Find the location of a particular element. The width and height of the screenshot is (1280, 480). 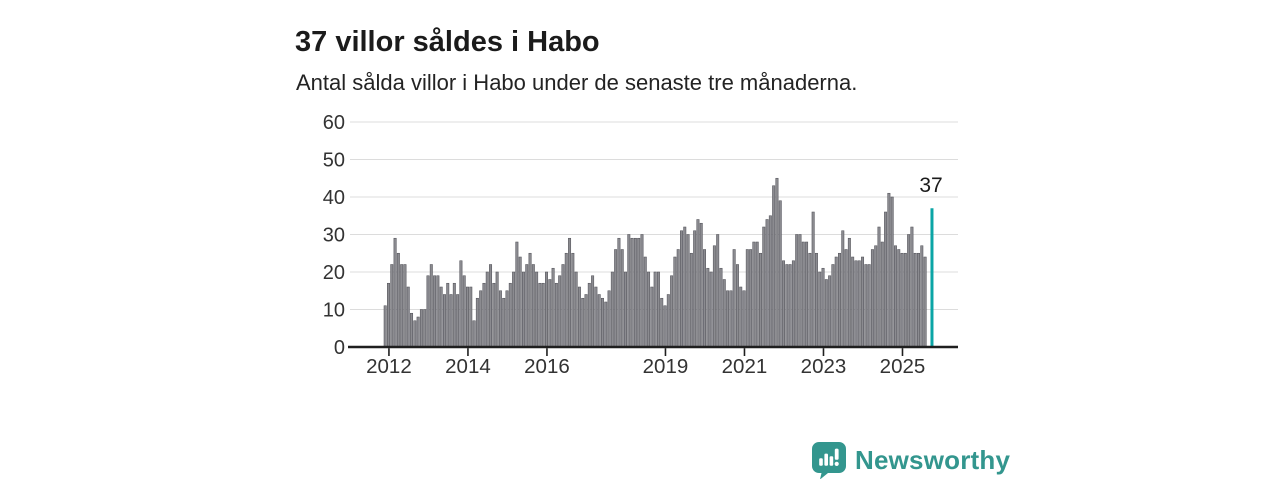

highlight-bar is located at coordinates (932, 277).